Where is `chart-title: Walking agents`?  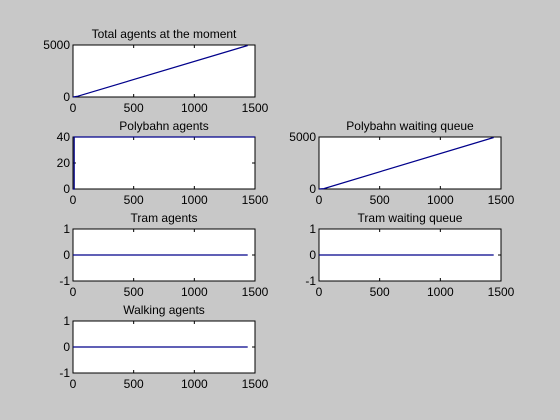
chart-title: Walking agents is located at coordinates (164, 310).